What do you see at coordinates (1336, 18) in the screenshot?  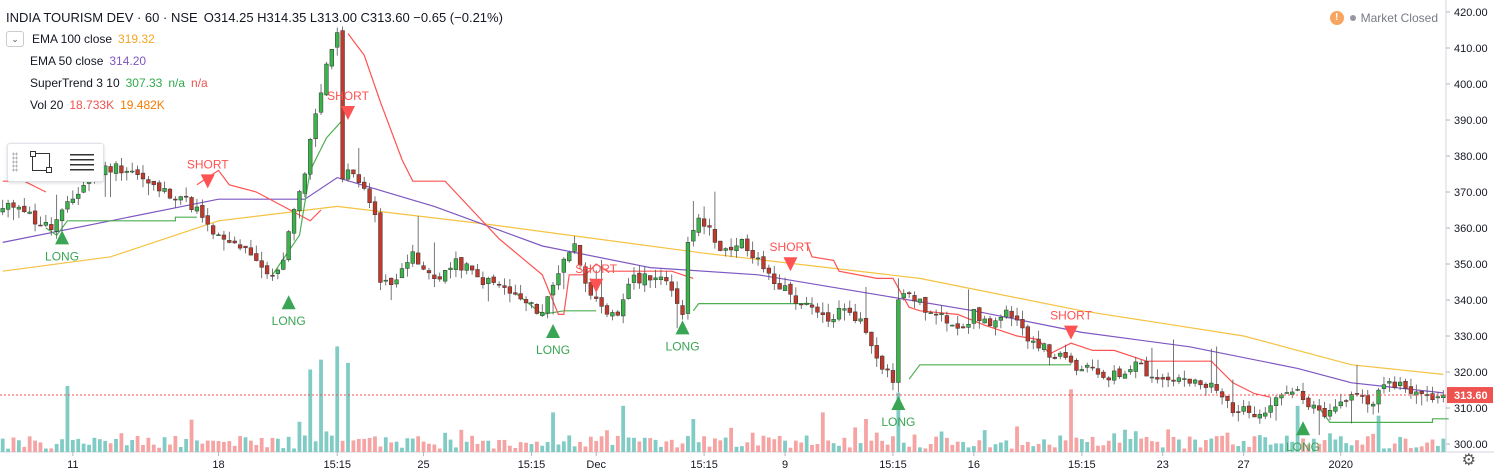 I see `warning-icon: !` at bounding box center [1336, 18].